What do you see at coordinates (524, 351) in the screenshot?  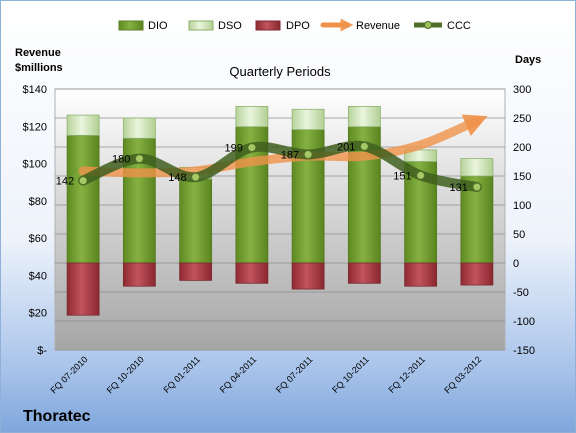 I see `right-tick-label: -150` at bounding box center [524, 351].